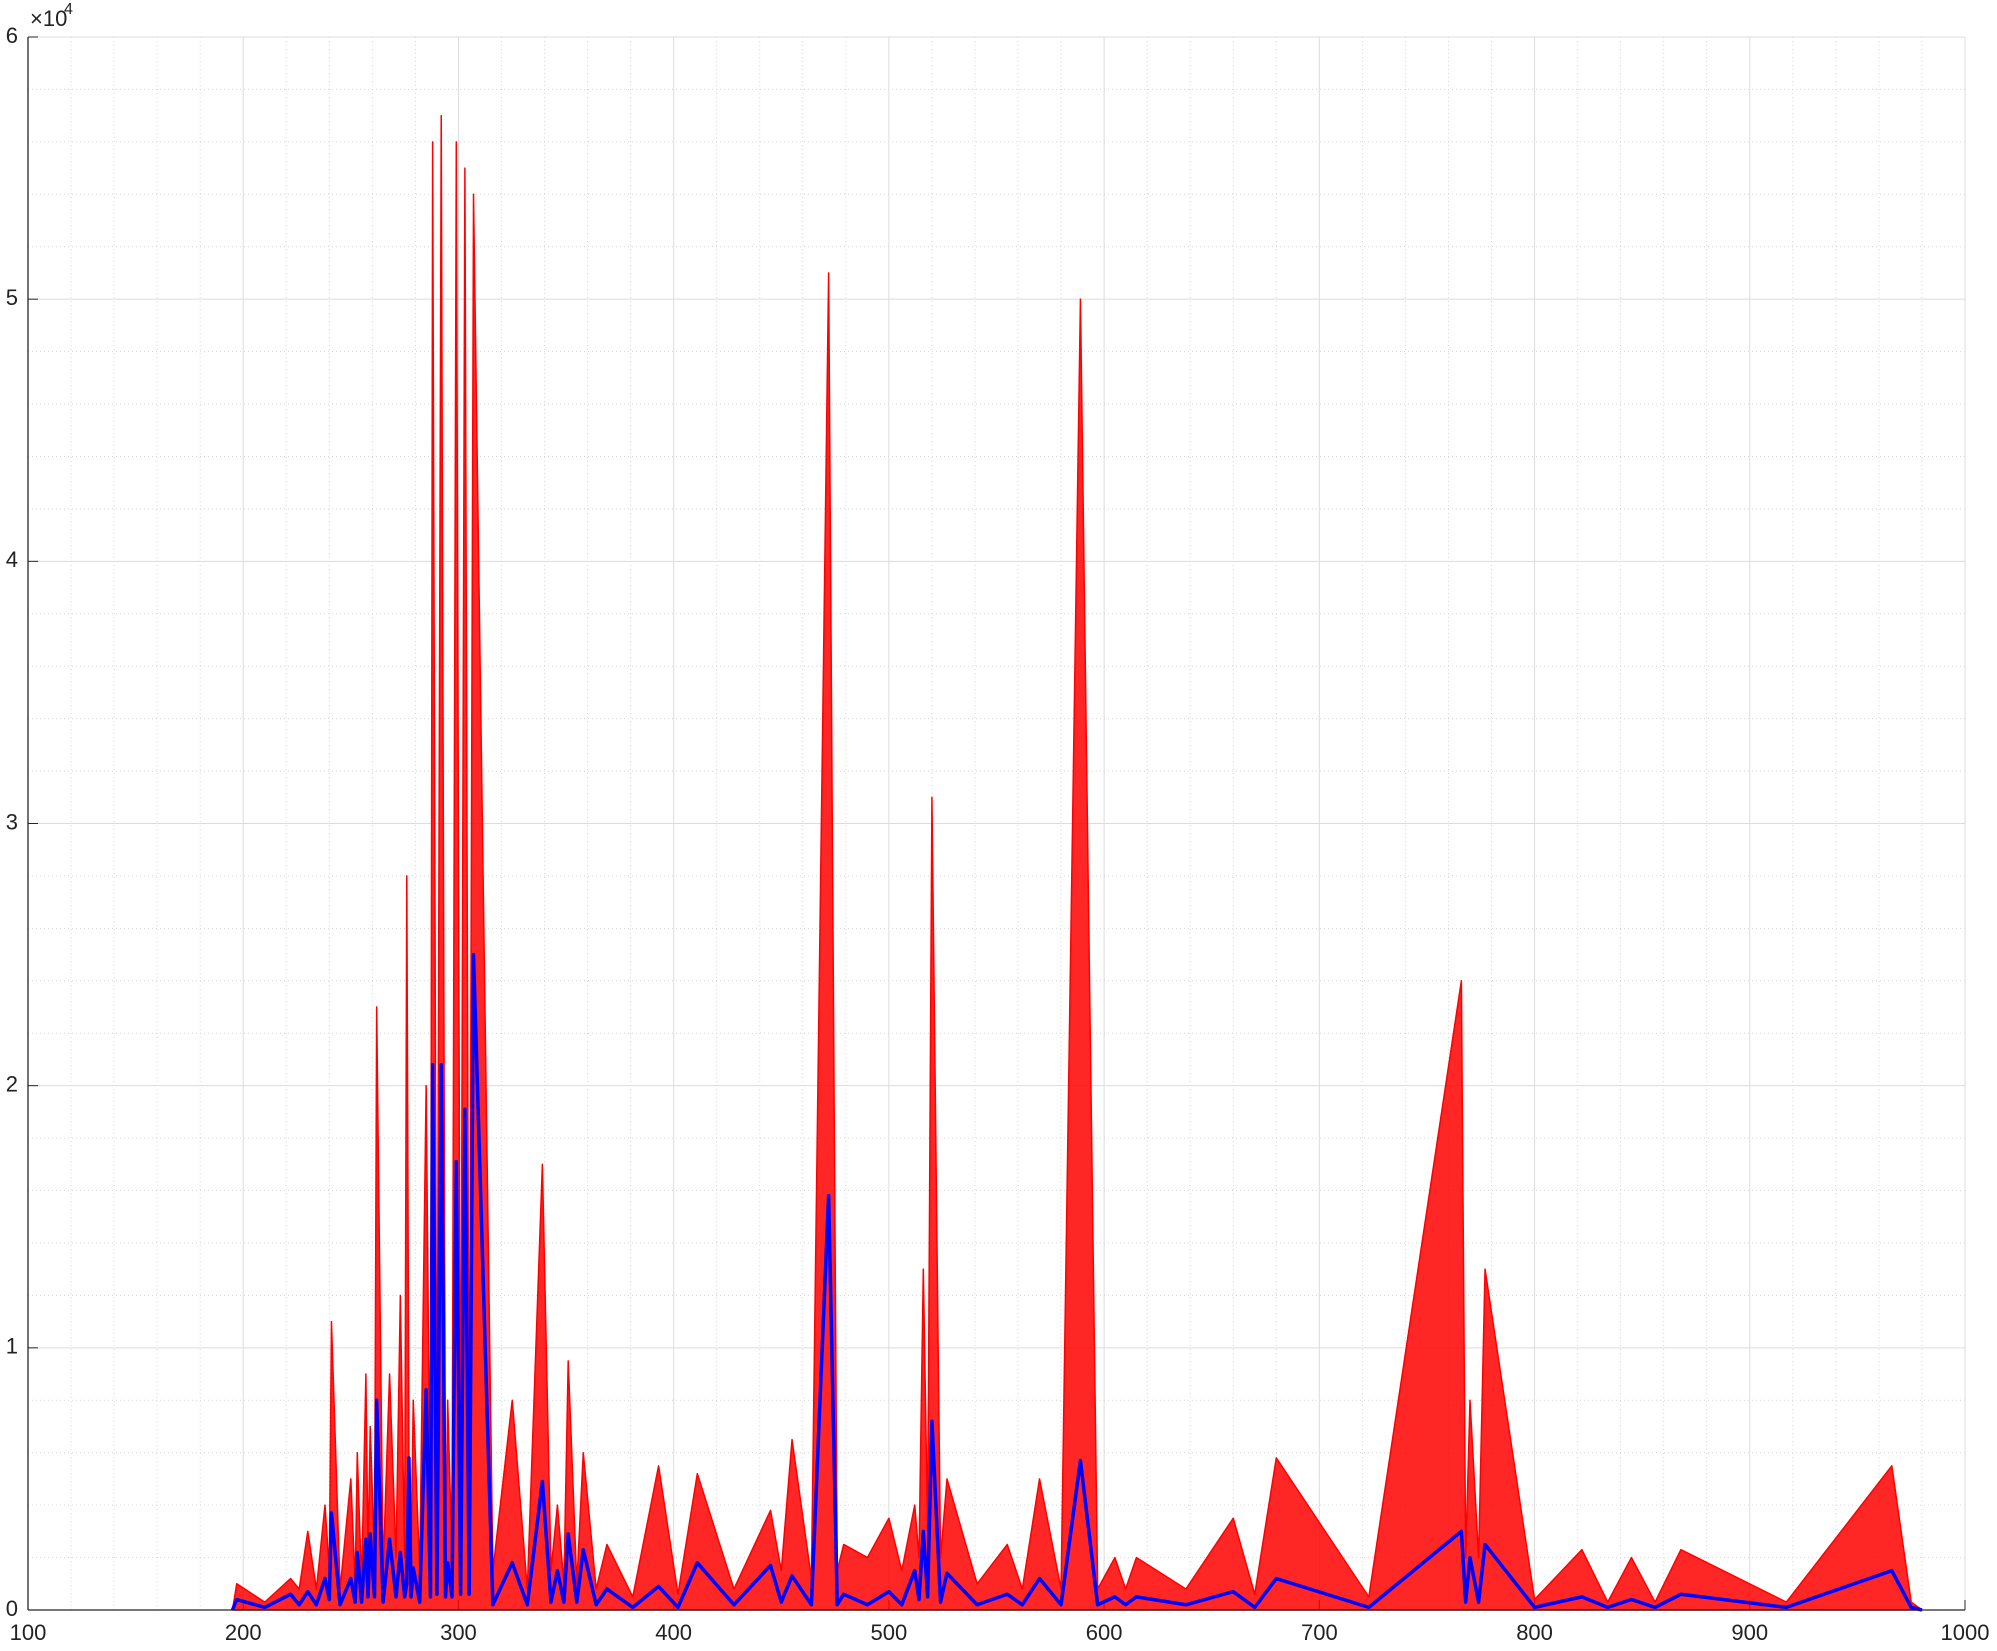 The width and height of the screenshot is (1997, 1651). I want to click on x-tick-label: 400, so click(673, 1632).